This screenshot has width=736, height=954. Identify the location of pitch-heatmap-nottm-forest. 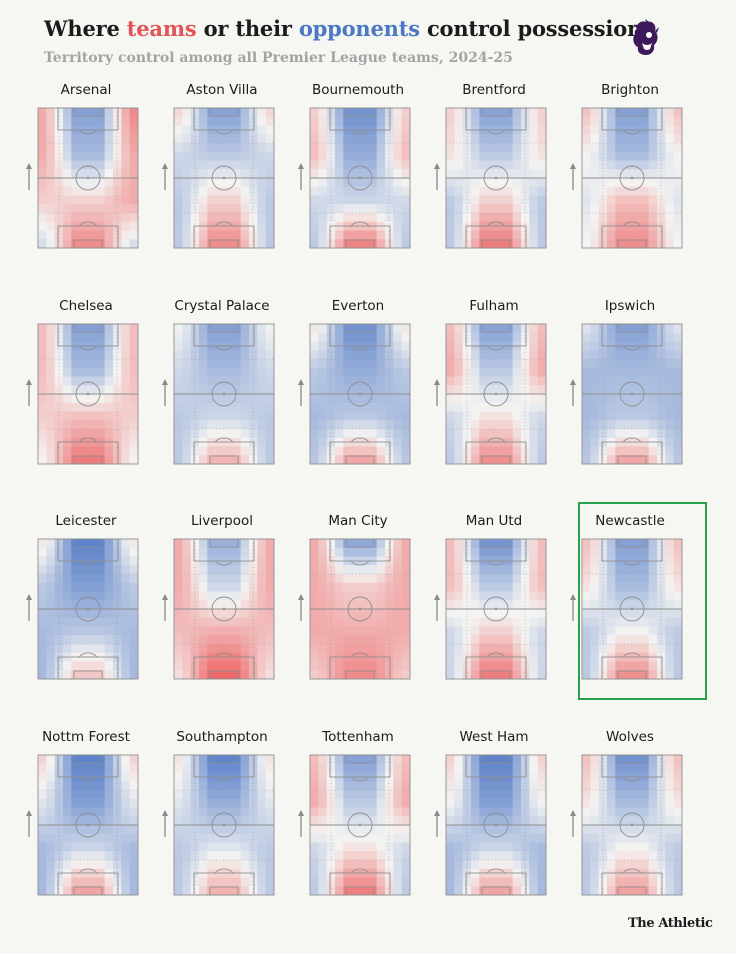
(82, 825).